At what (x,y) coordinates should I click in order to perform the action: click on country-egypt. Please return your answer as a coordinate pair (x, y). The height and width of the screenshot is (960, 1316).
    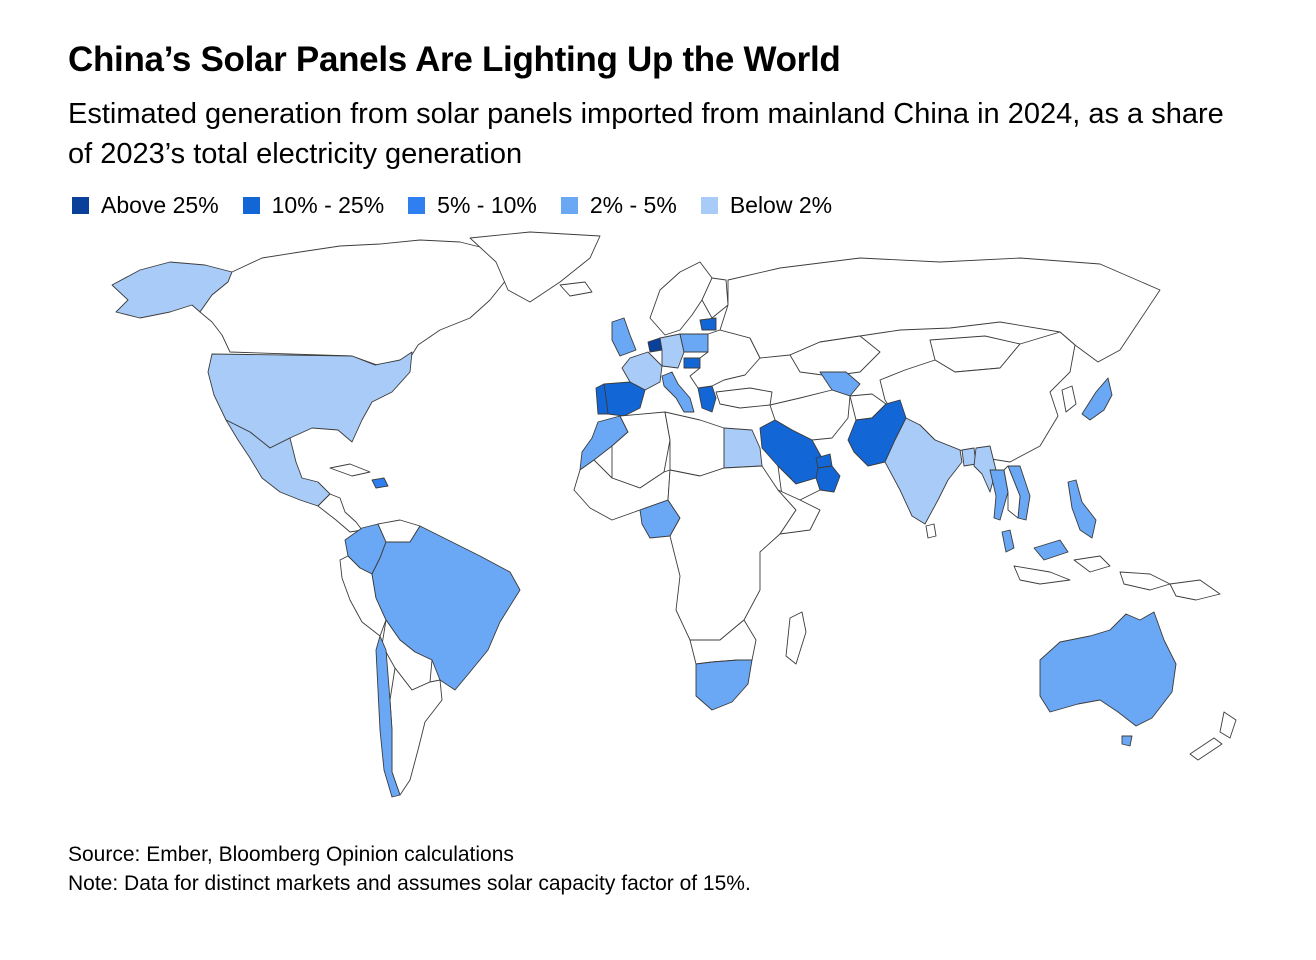
    Looking at the image, I should click on (743, 448).